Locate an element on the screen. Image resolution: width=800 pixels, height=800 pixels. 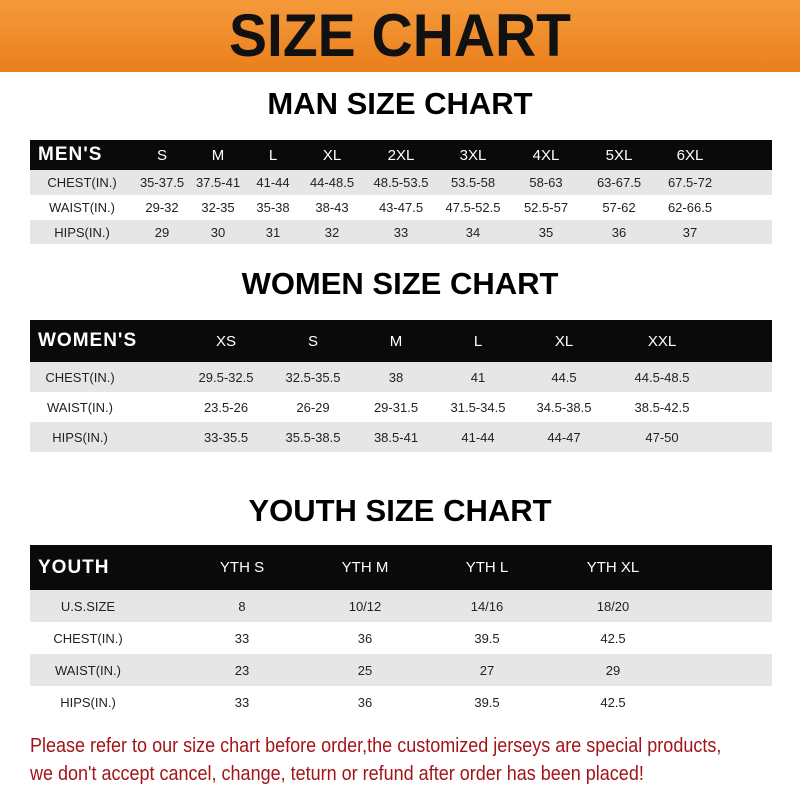
measurement-cell: 27 is located at coordinates (487, 670).